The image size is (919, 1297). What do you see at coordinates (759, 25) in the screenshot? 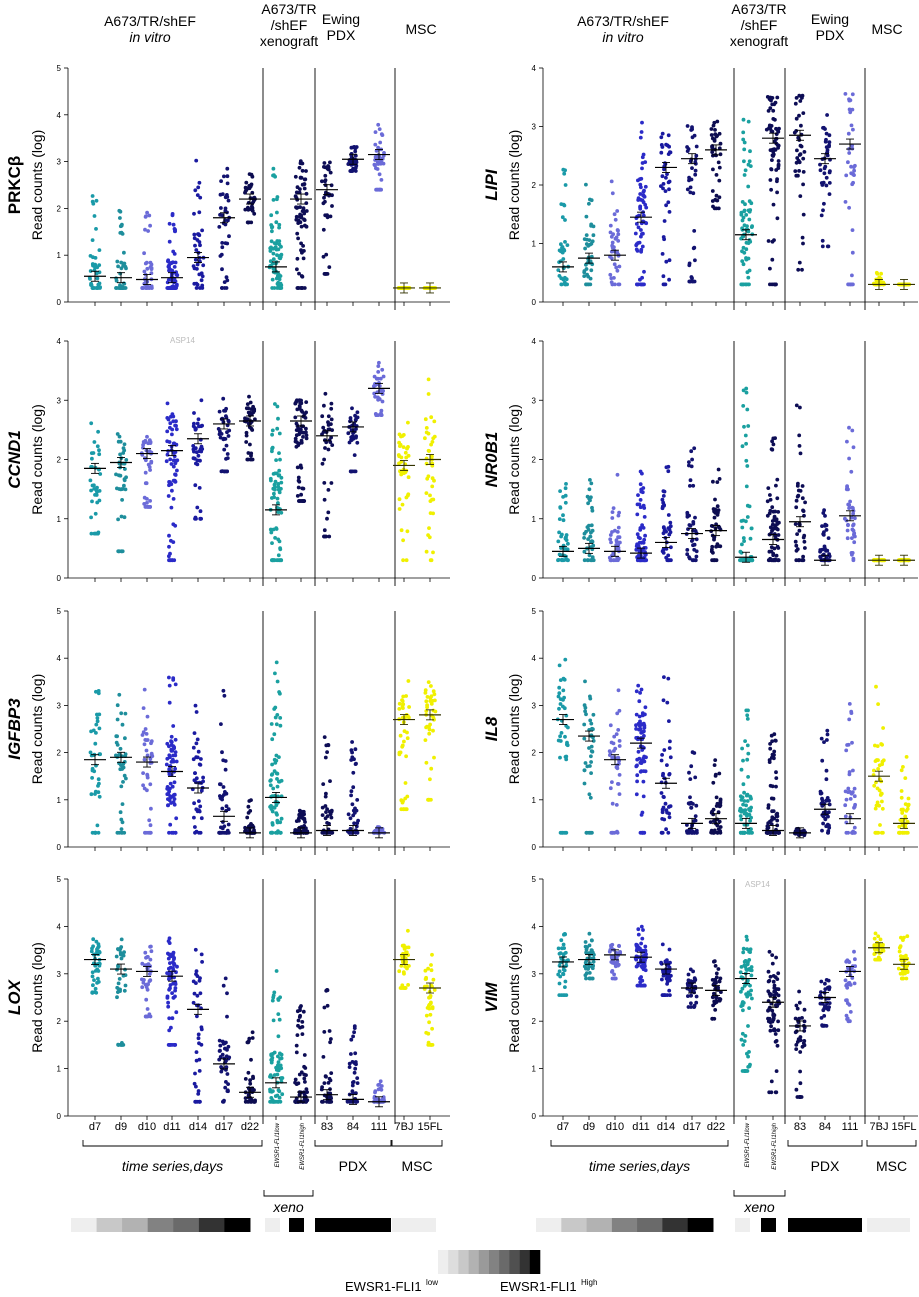
I see `group-header-label: /shEF` at bounding box center [759, 25].